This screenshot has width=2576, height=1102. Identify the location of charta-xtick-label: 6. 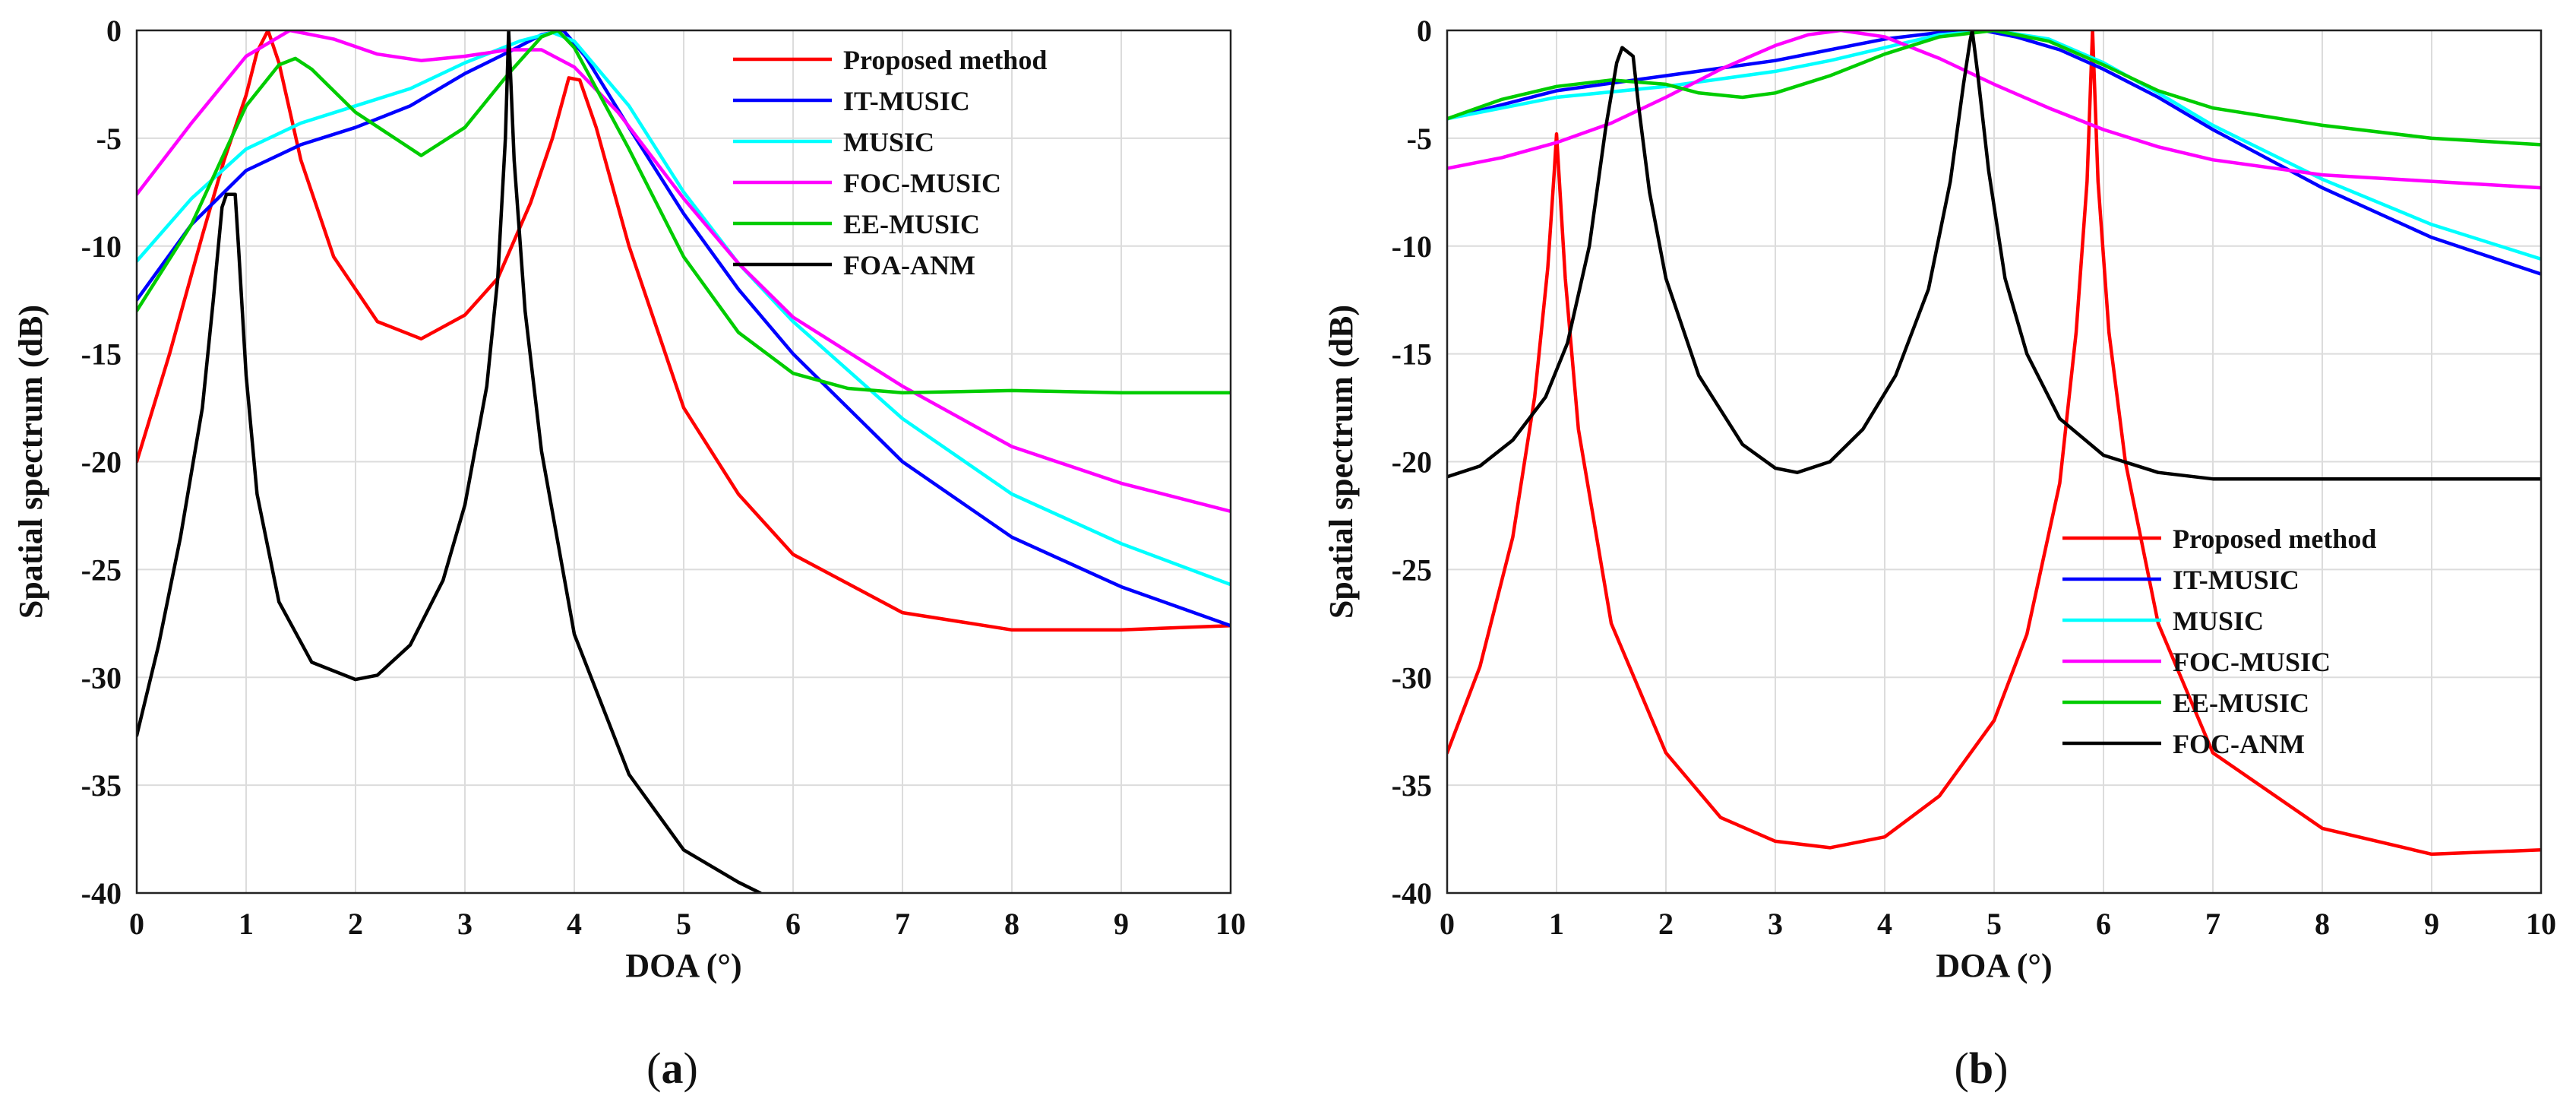
(793, 924).